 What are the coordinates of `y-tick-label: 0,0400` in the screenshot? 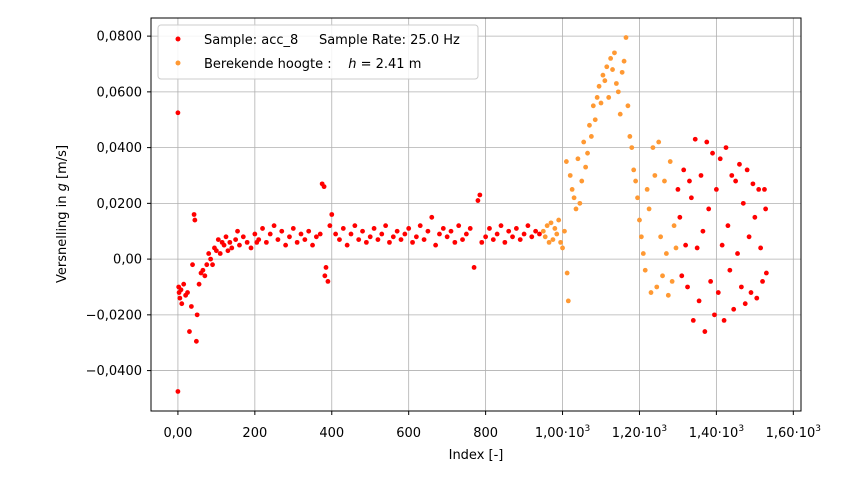 It's located at (120, 148).